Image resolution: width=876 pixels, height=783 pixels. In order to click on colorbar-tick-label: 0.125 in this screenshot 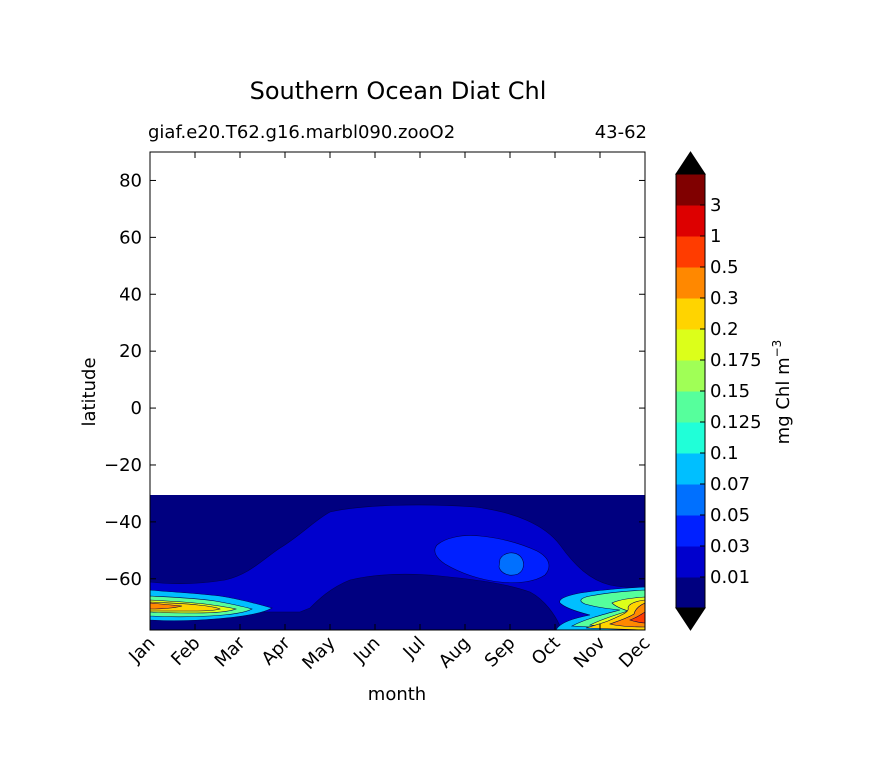, I will do `click(736, 422)`.